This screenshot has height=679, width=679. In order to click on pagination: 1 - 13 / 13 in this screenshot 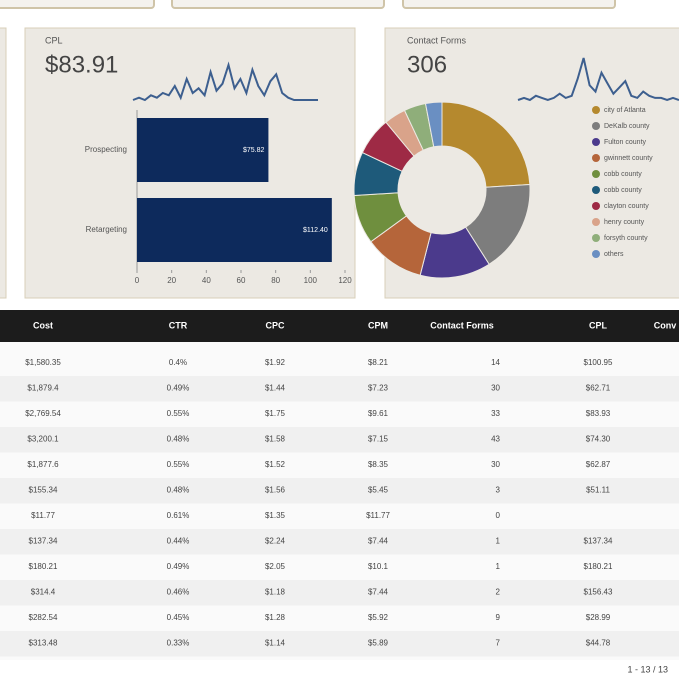, I will do `click(647, 669)`.